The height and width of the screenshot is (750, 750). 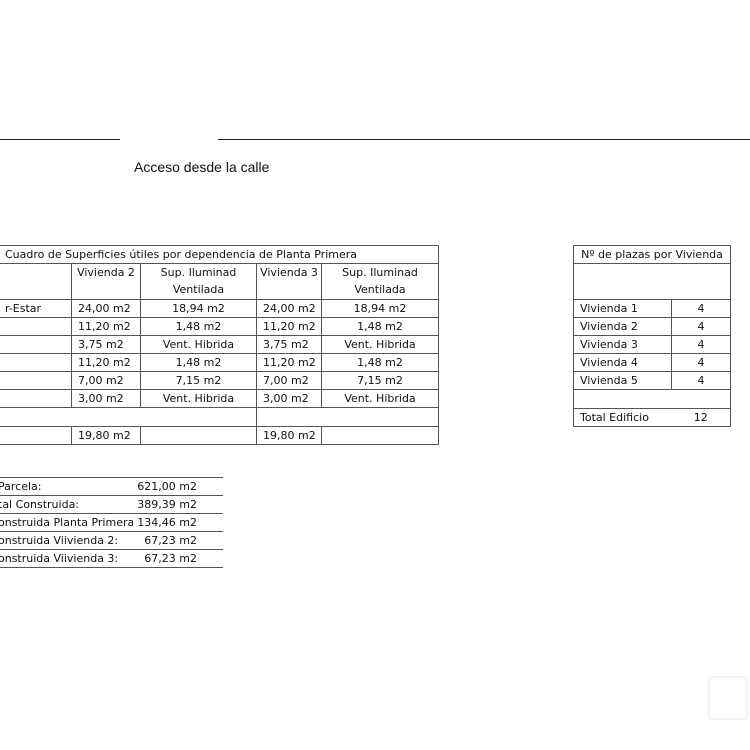 What do you see at coordinates (36, 281) in the screenshot?
I see `header-cell` at bounding box center [36, 281].